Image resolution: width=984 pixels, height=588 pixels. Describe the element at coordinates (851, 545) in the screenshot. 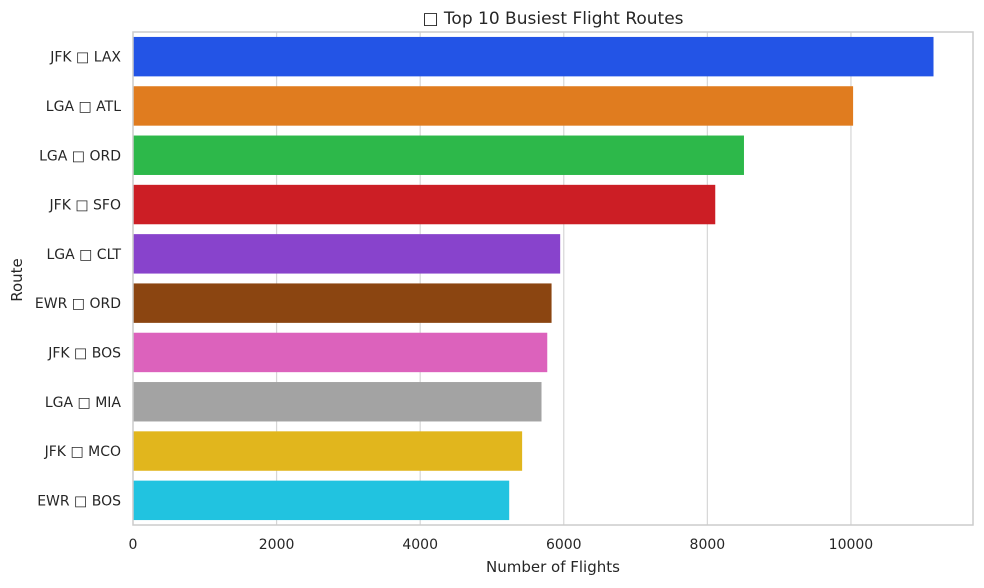

I see `x-tick-label: 10000` at that location.